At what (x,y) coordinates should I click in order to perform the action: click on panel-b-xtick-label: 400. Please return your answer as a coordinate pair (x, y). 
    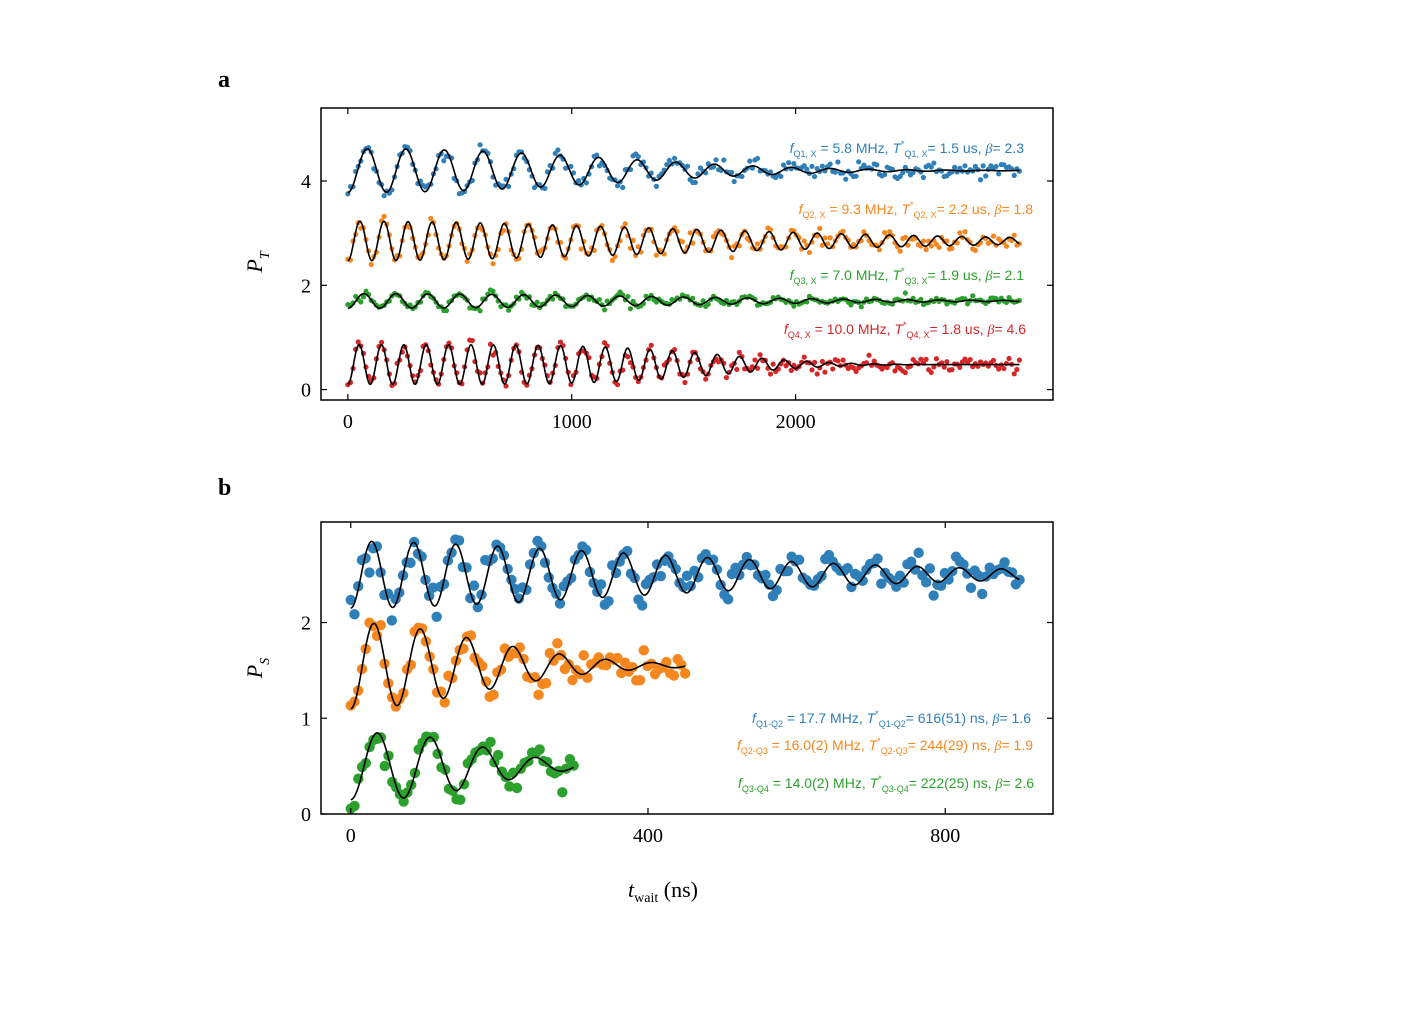
    Looking at the image, I should click on (648, 836).